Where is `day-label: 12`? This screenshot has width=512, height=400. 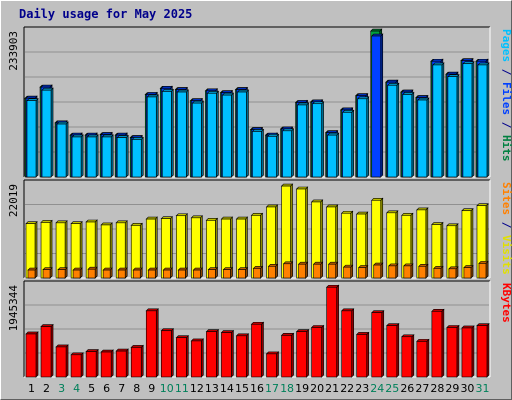
day-label: 12 is located at coordinates (197, 388).